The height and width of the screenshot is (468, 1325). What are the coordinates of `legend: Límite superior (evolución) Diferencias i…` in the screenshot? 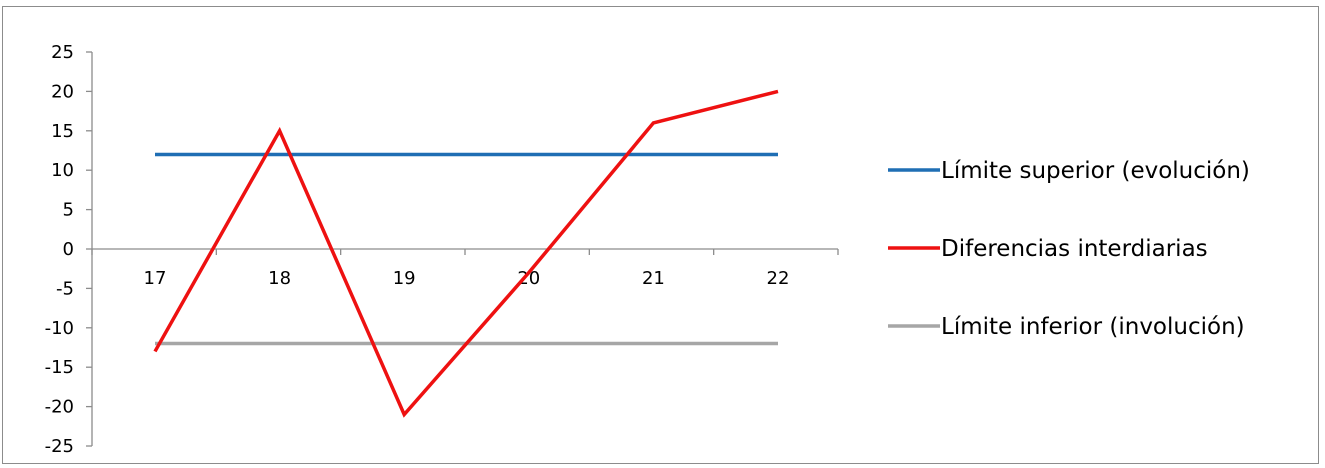 It's located at (1069, 249).